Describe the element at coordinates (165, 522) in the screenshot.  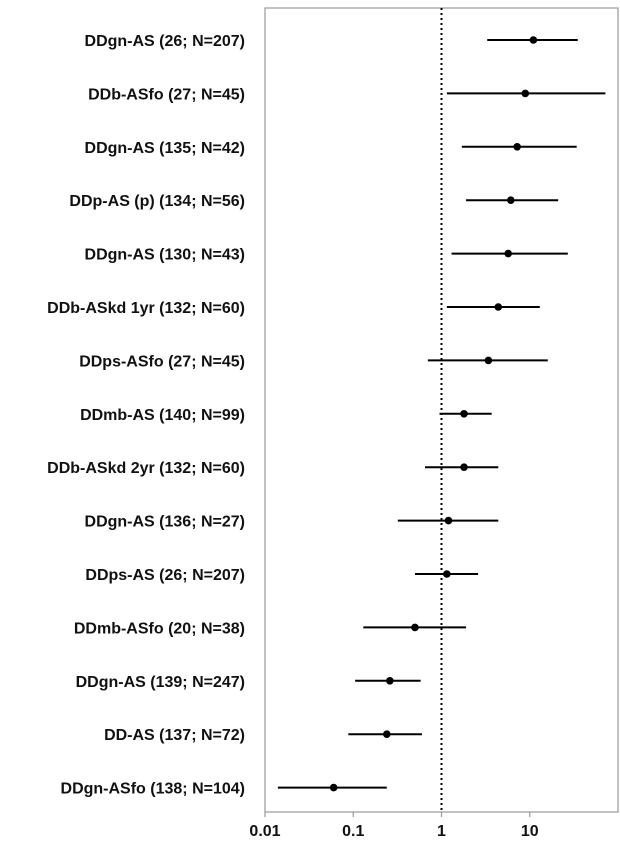
I see `row-label: DDgn-AS (136; N=27)` at that location.